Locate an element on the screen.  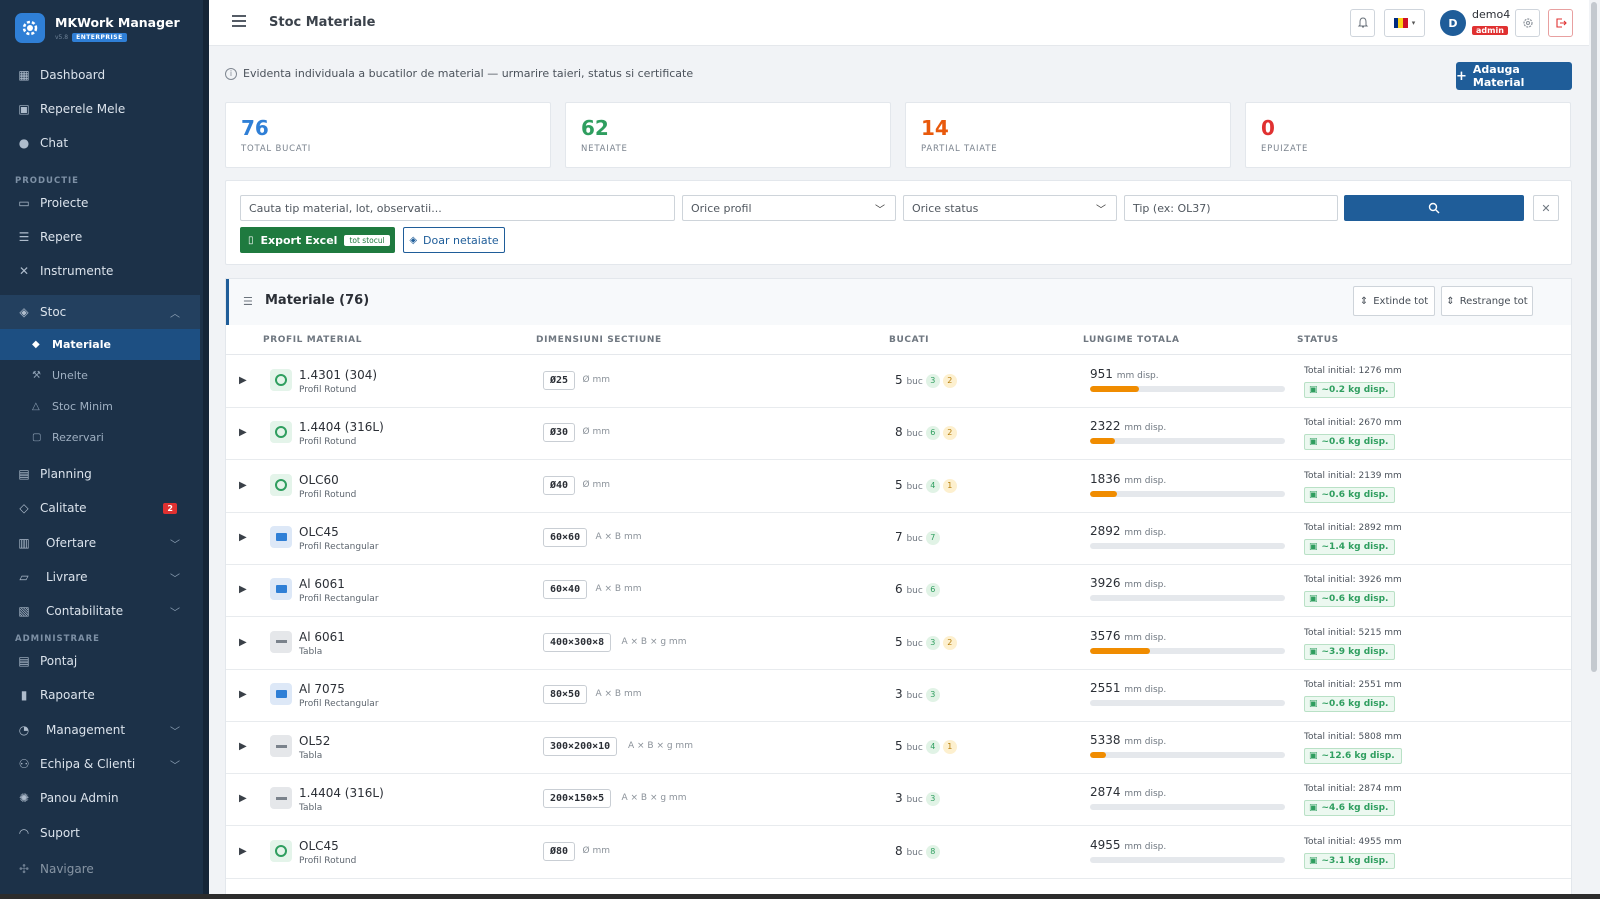
dimension-unit: Ø mm is located at coordinates (596, 432).